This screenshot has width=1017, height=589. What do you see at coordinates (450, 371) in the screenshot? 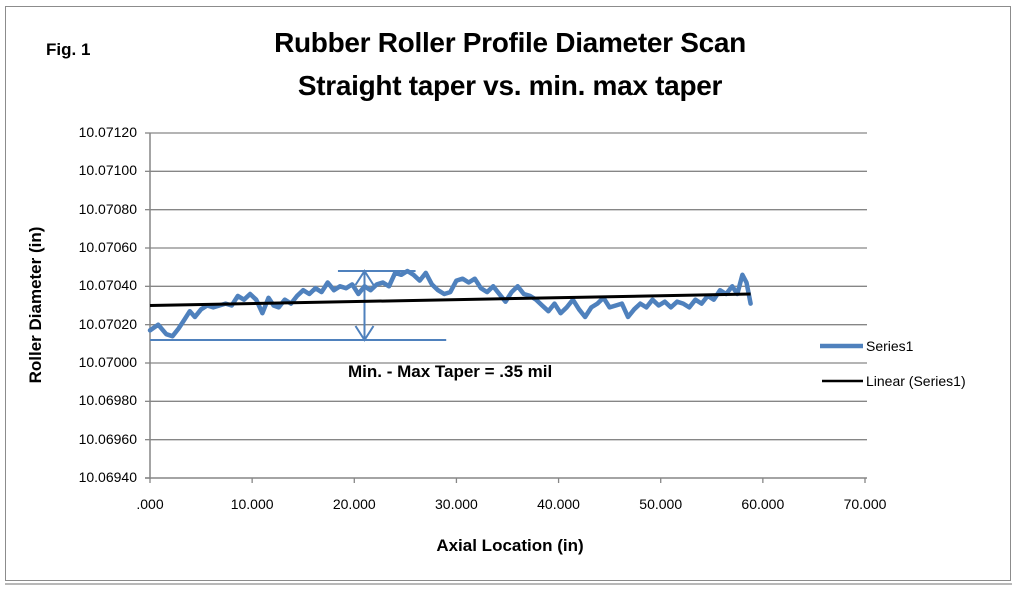
I see `taper-annotation-text: Min. - Max Taper = .35 mil` at bounding box center [450, 371].